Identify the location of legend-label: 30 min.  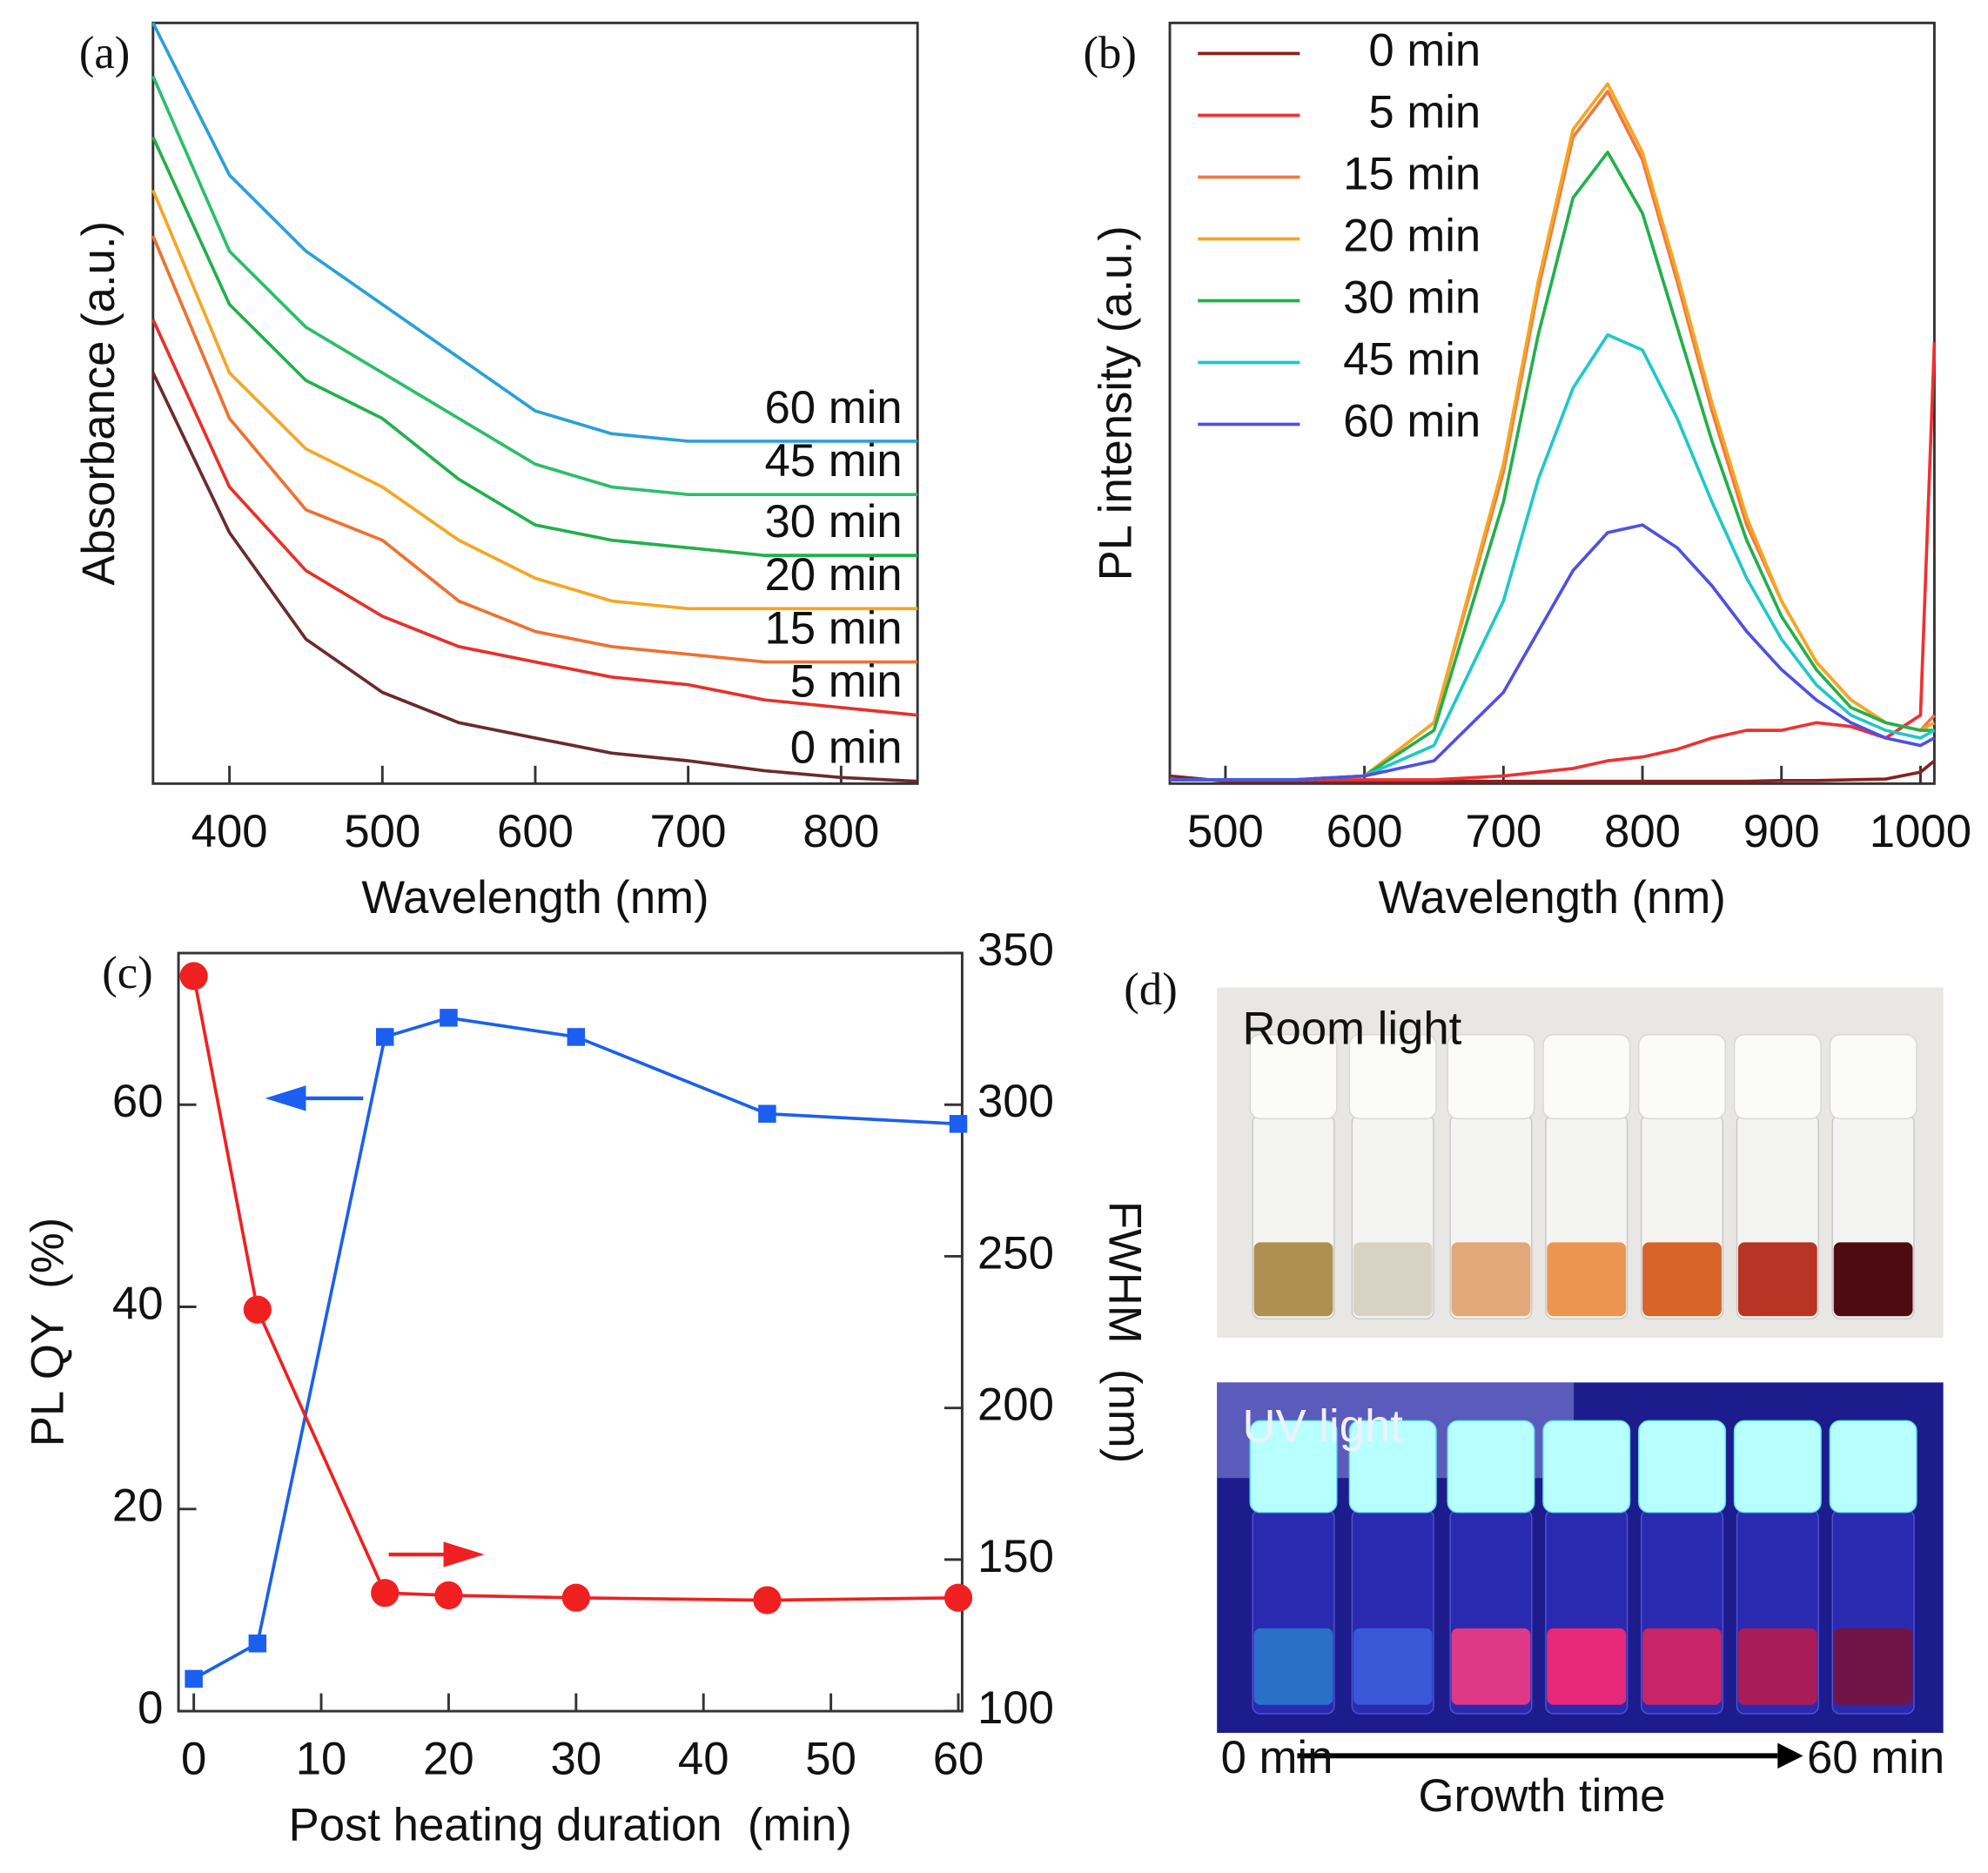
(1412, 298).